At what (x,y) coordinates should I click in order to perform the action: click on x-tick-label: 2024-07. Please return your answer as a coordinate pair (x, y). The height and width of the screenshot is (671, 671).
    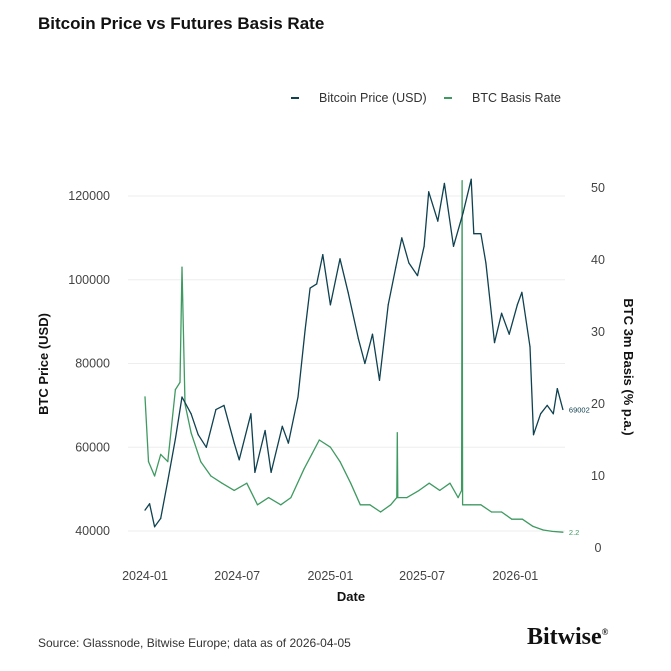
    Looking at the image, I should click on (237, 576).